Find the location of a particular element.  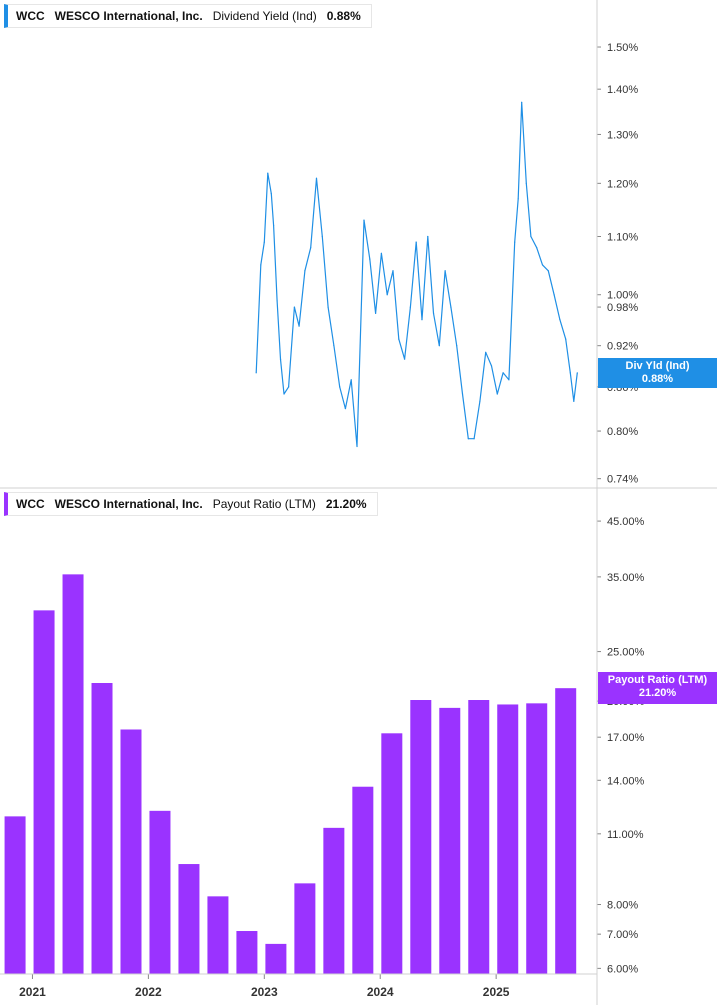

y-tick-label: 17.00% is located at coordinates (626, 738).